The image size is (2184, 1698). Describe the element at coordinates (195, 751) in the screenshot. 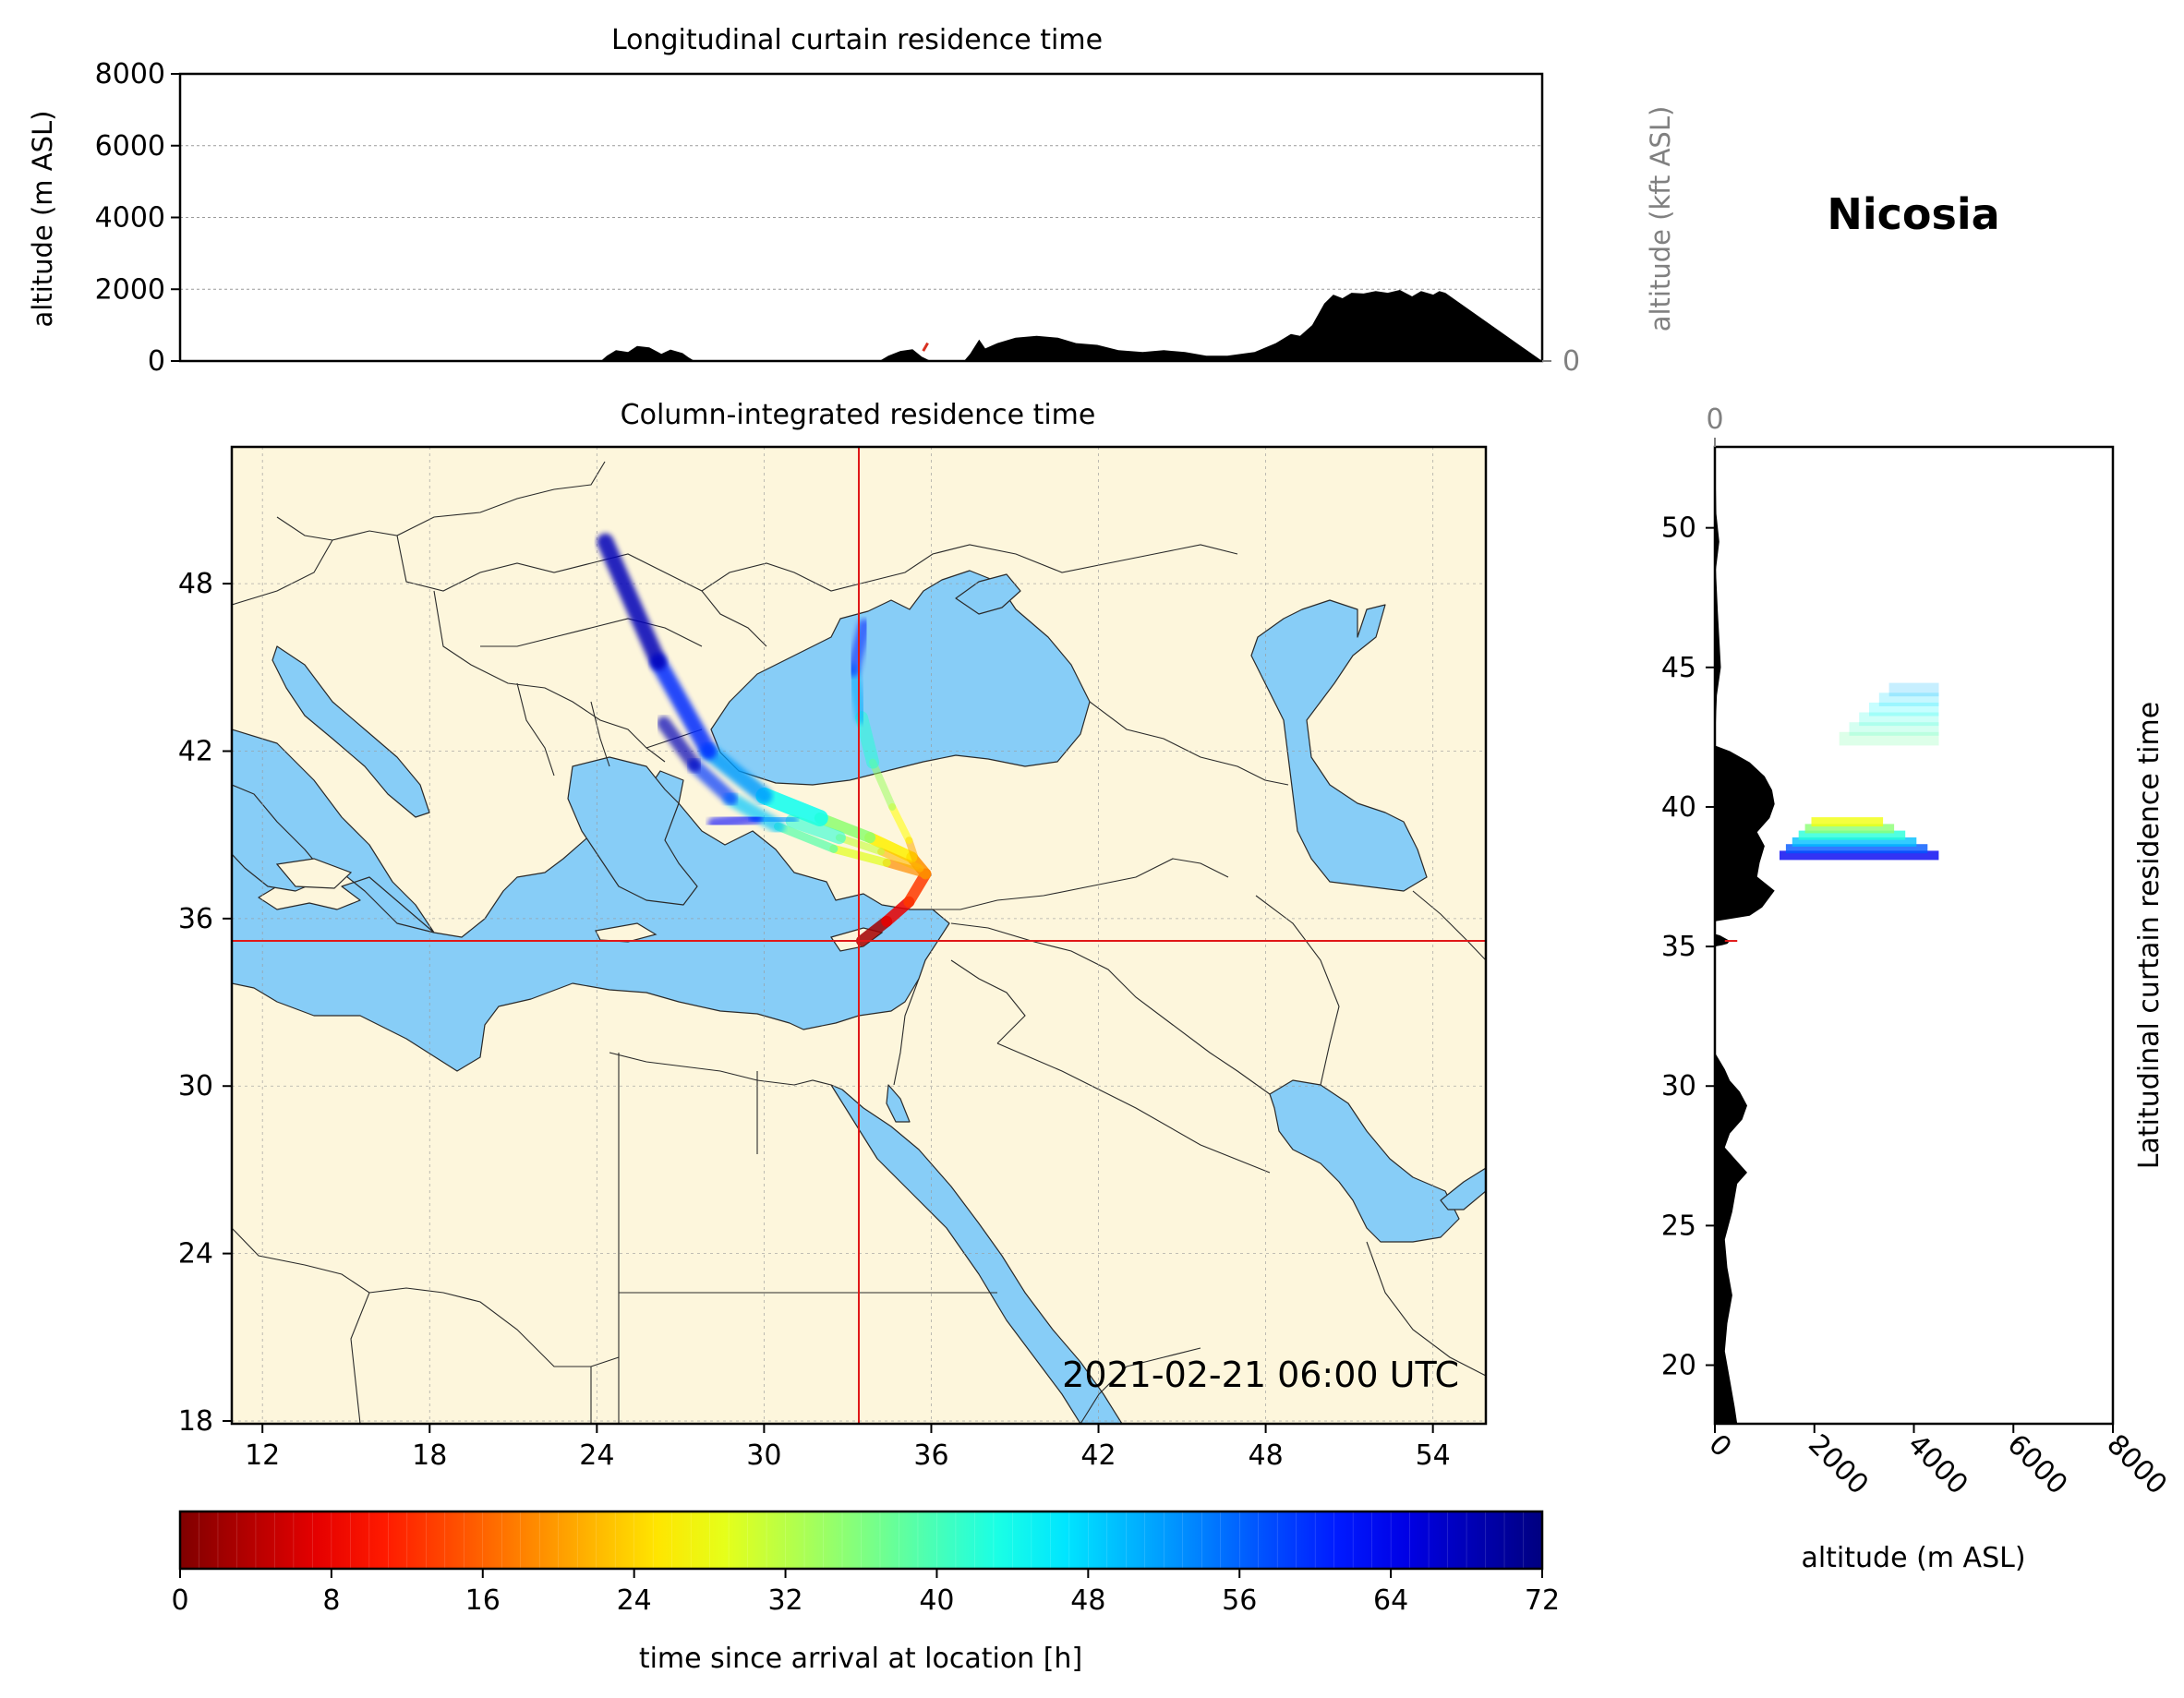

I see `map-ytick-label: 42` at that location.